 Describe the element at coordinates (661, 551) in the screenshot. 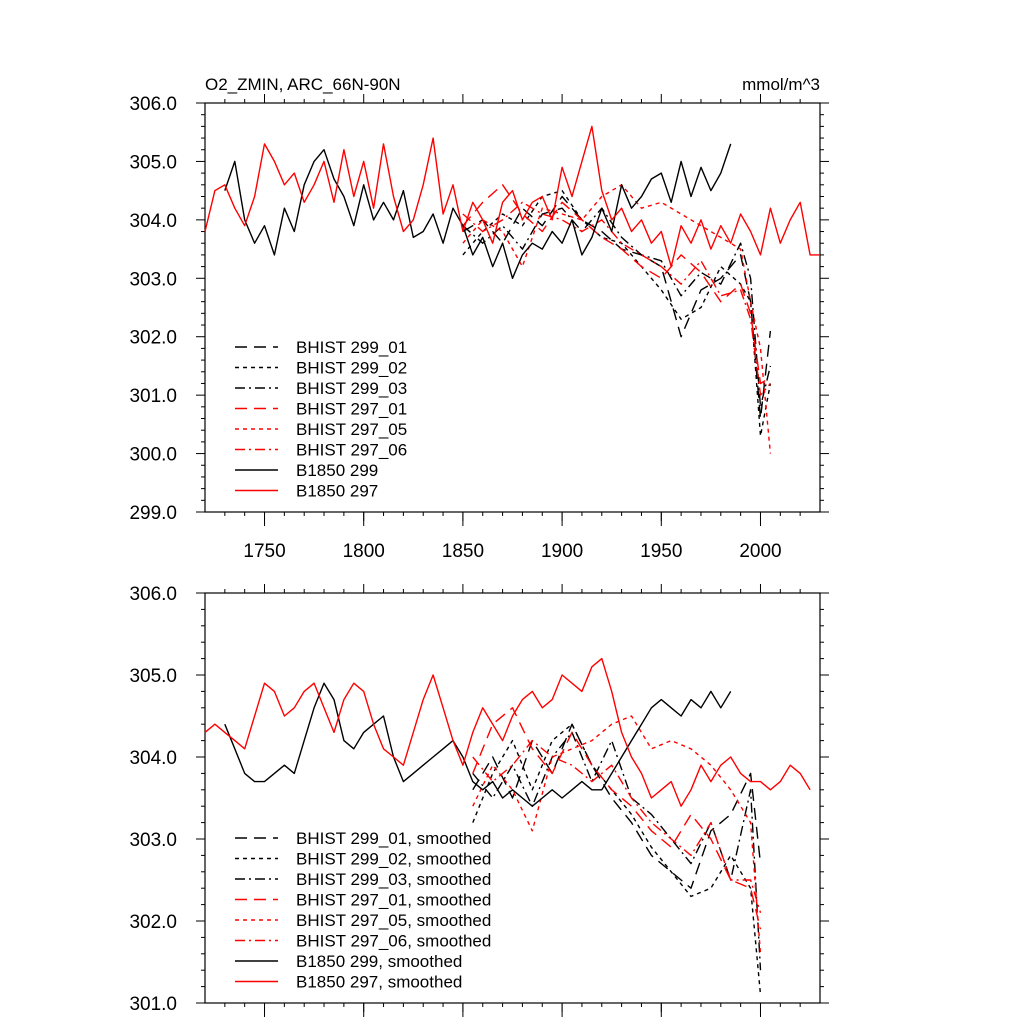

I see `top-x-tick-label: 1950` at that location.